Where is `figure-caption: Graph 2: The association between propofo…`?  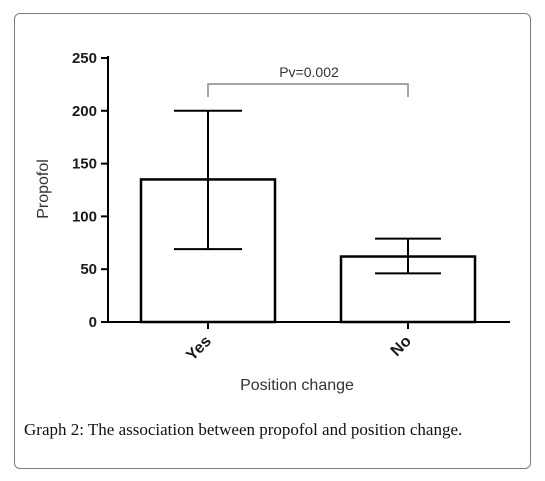 figure-caption: Graph 2: The association between propofo… is located at coordinates (243, 429).